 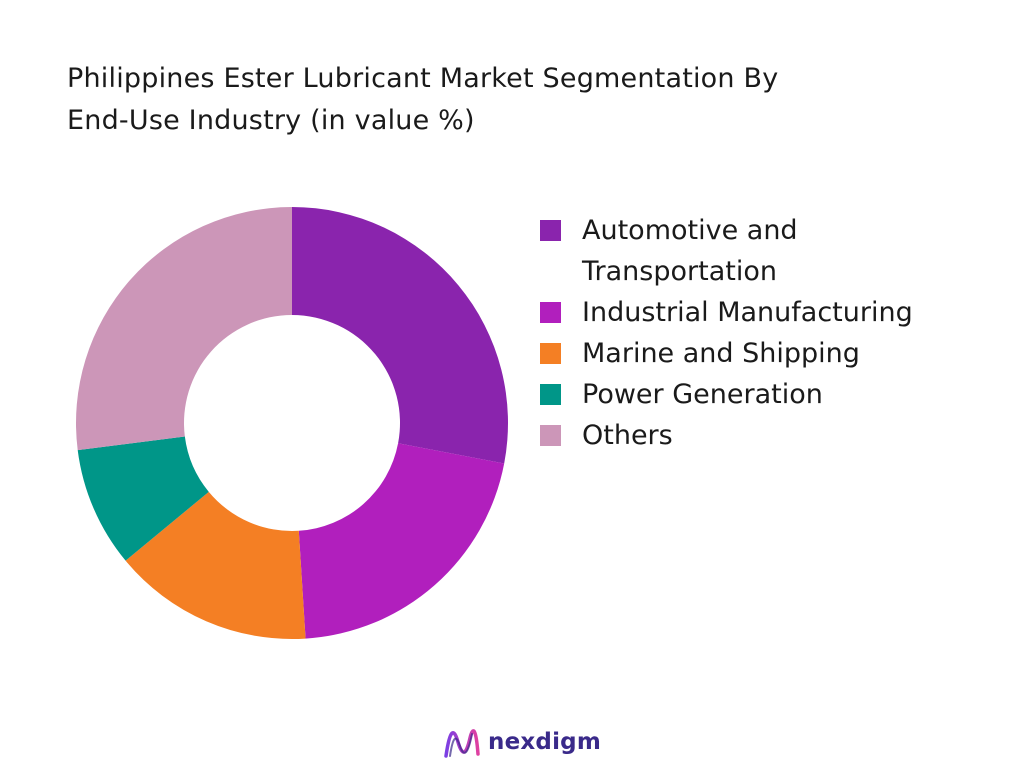 I want to click on donut-slice-automotive, so click(x=400, y=335).